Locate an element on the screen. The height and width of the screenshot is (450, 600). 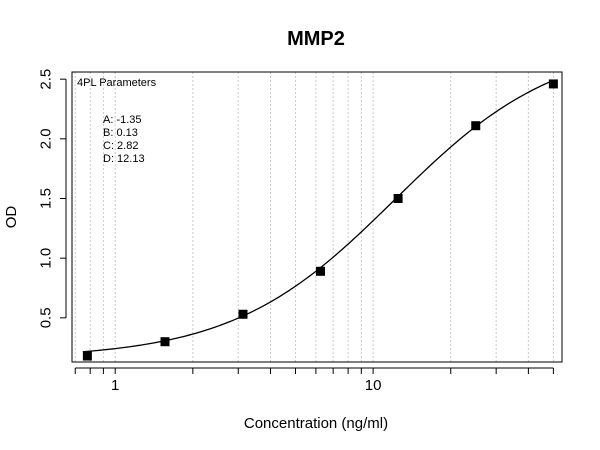
y-tick-label: 1.5 is located at coordinates (46, 198).